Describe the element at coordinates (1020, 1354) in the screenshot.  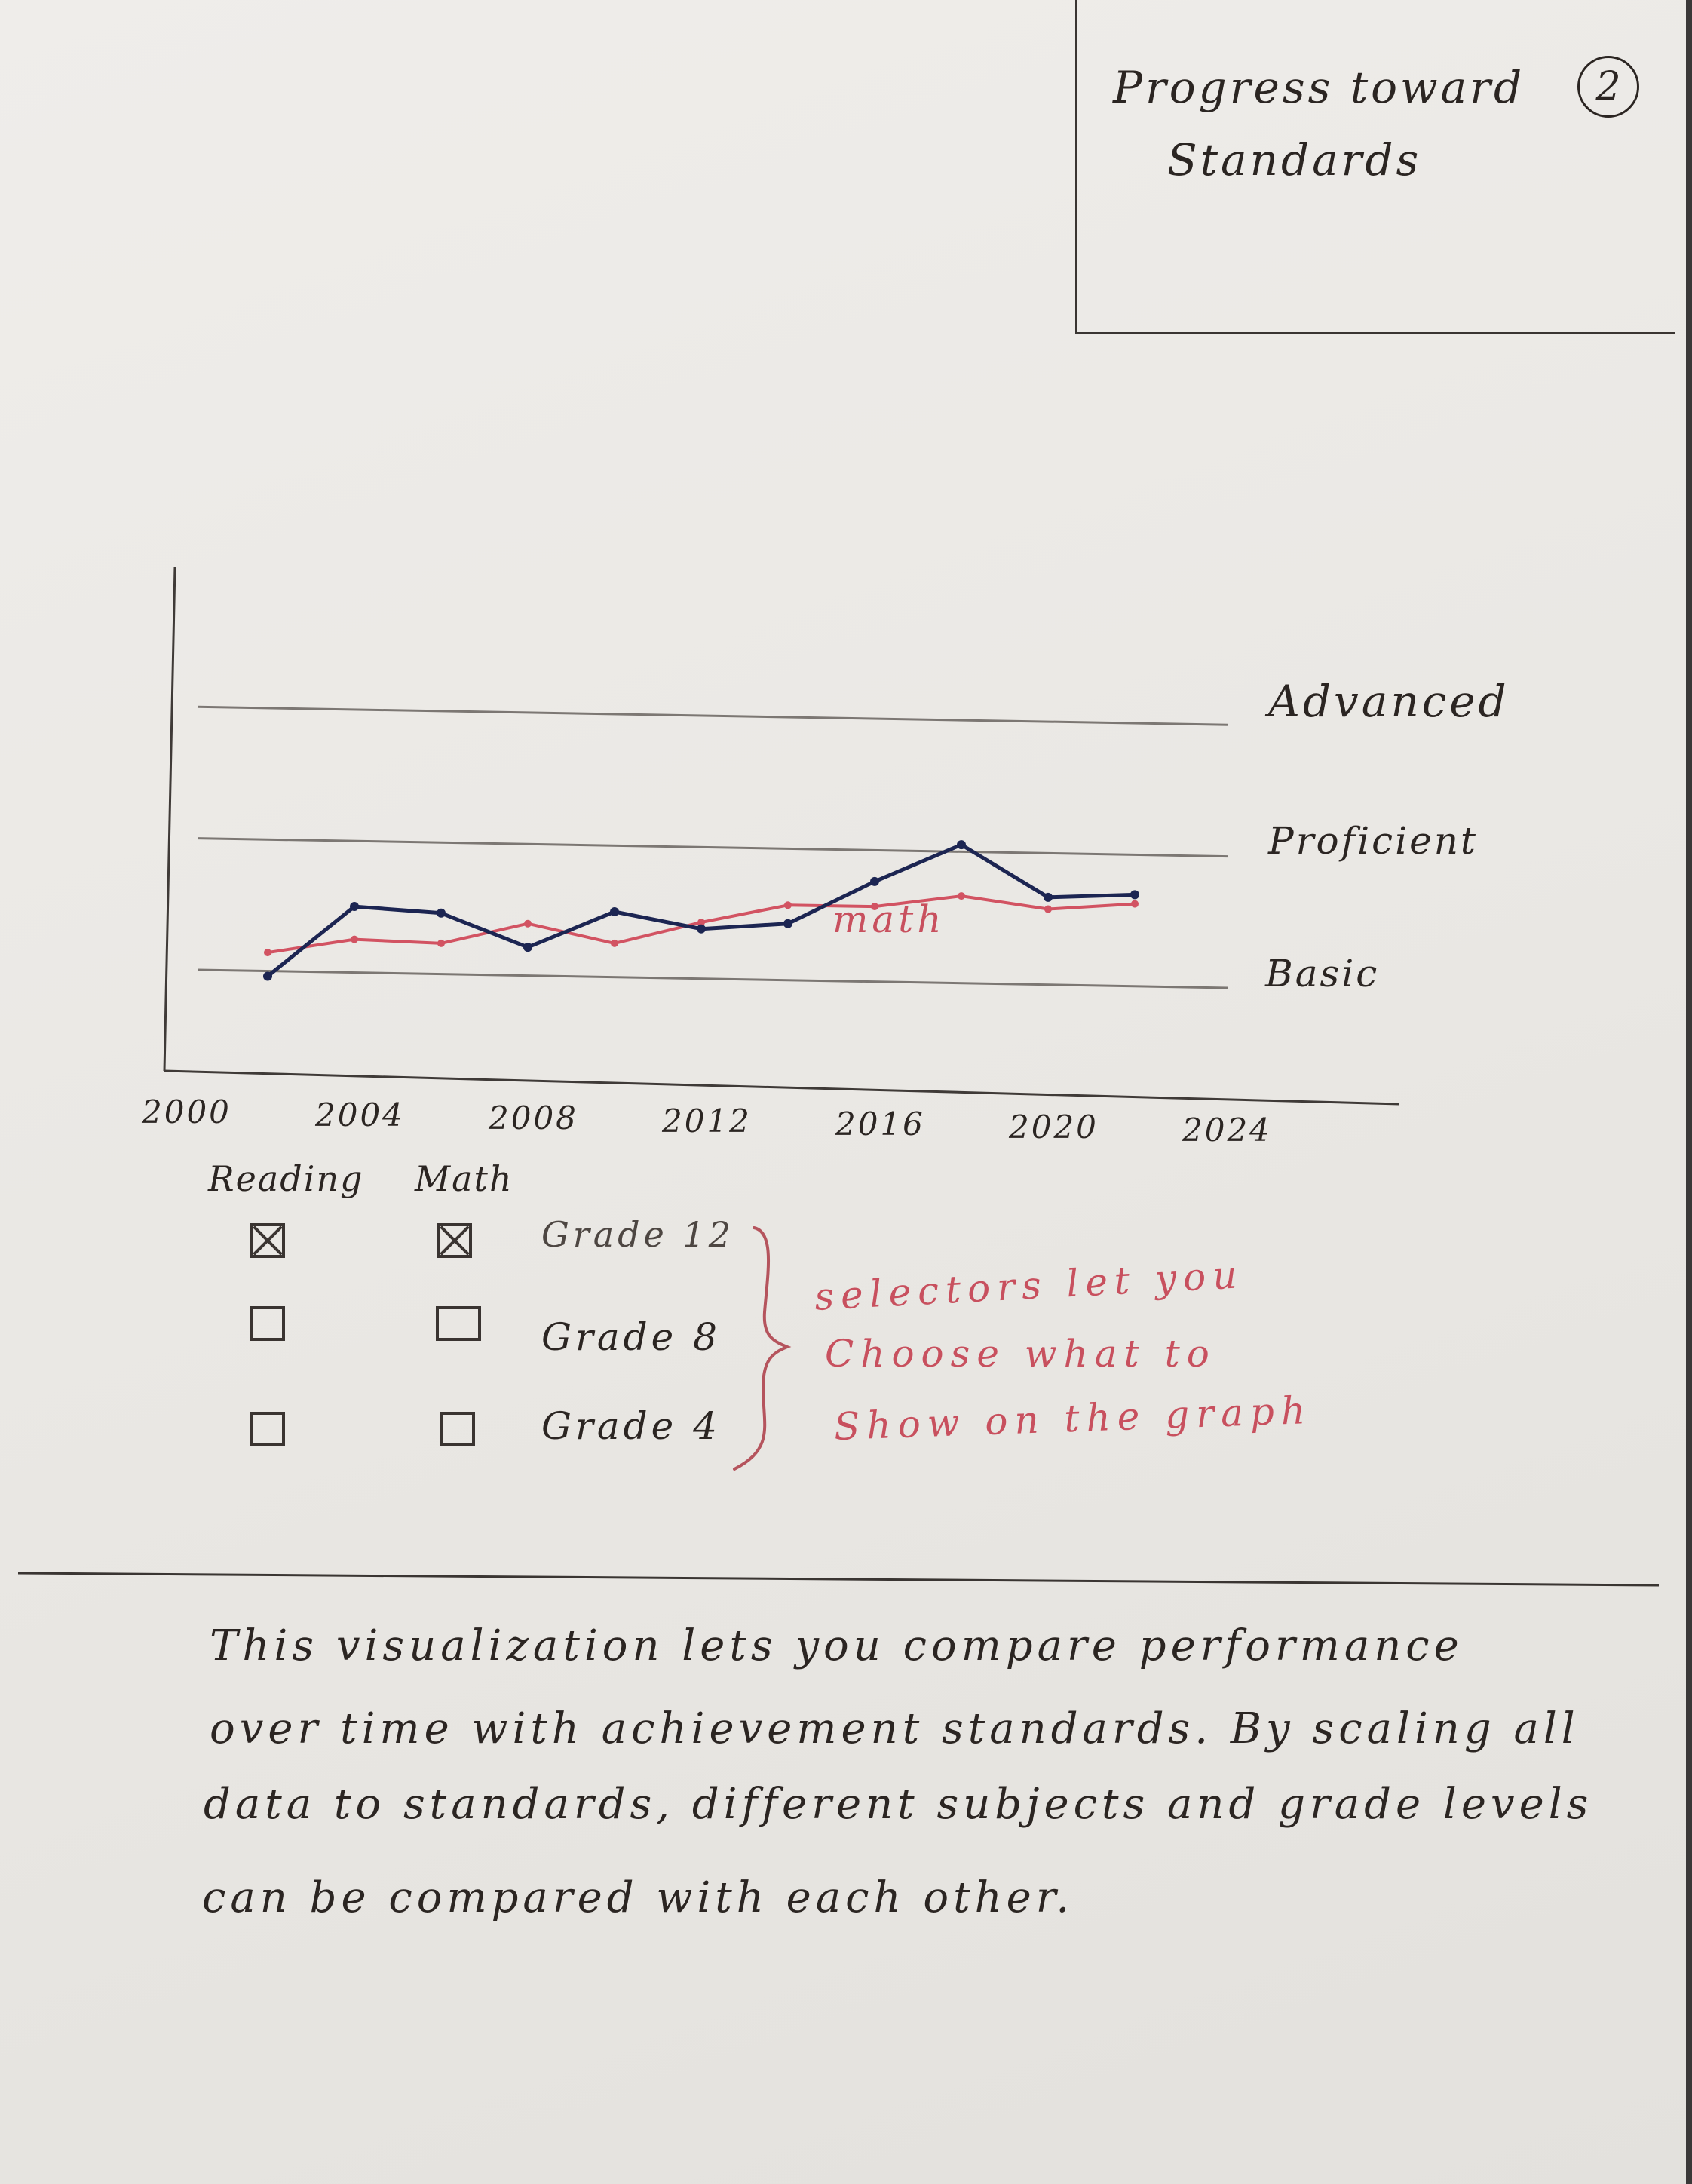
I see `annotation-line-2: Choose what to` at that location.